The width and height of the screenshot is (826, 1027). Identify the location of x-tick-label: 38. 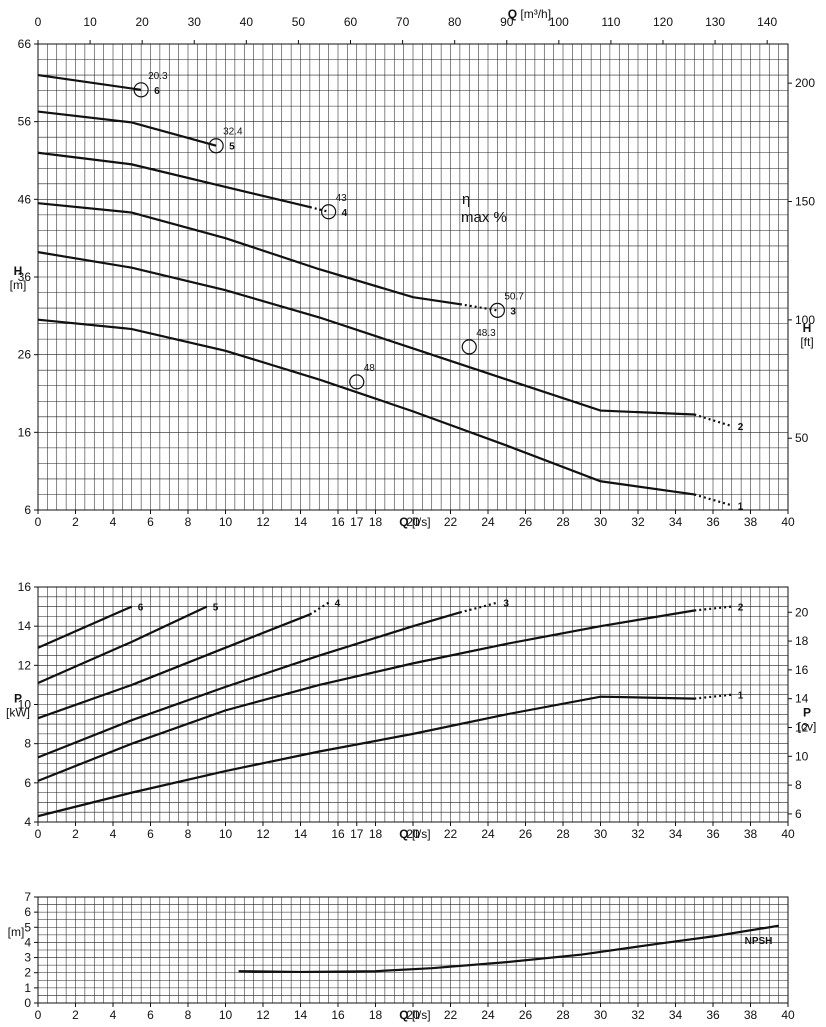
(751, 834).